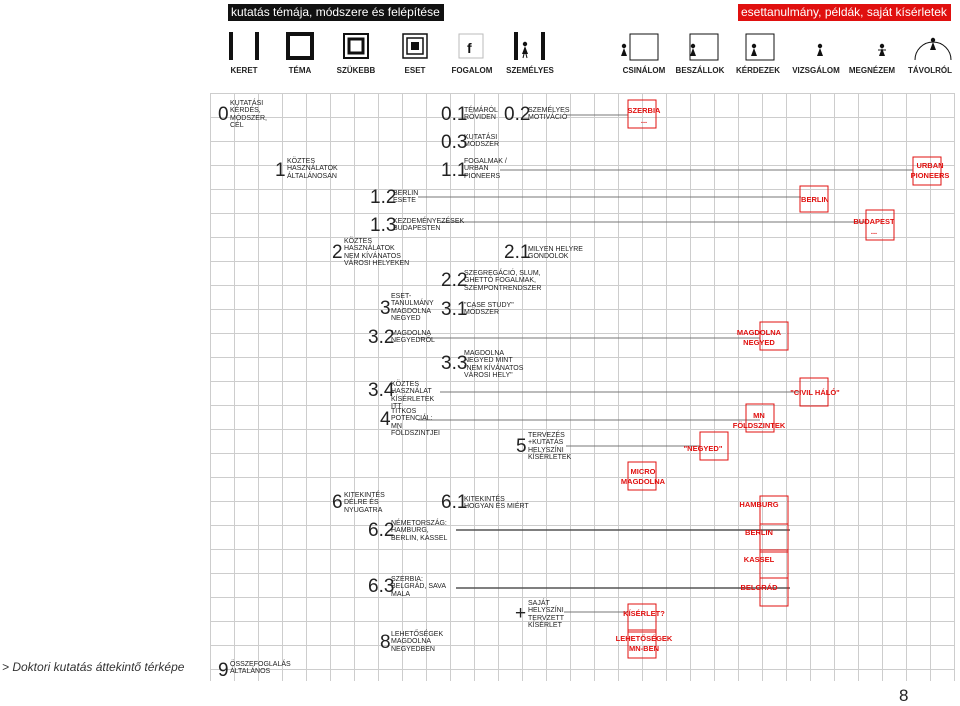  What do you see at coordinates (415, 46) in the screenshot?
I see `double-nested-square-icon` at bounding box center [415, 46].